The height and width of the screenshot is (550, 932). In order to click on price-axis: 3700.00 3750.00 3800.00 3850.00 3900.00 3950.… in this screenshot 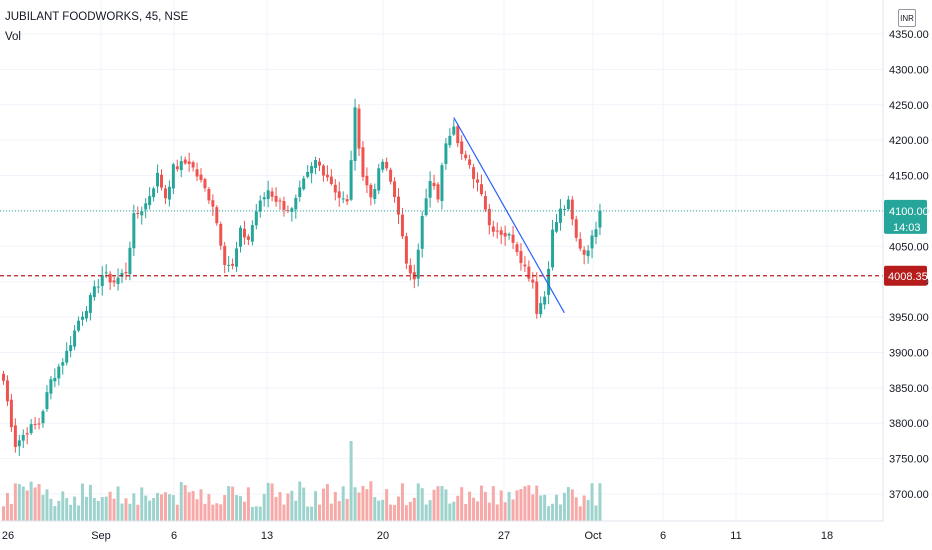, I will do `click(909, 265)`.